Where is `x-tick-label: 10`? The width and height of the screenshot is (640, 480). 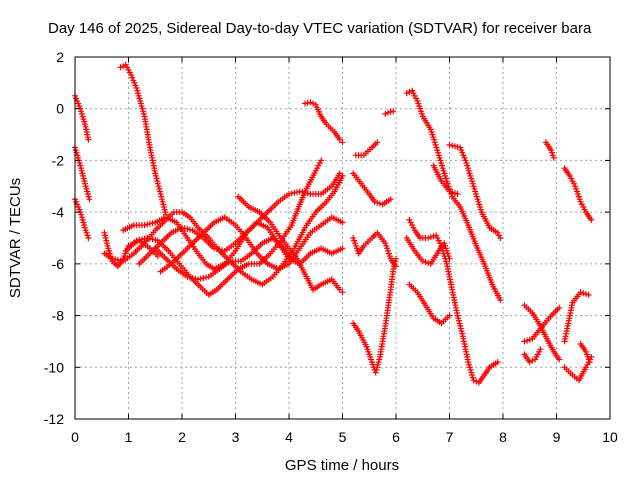
x-tick-label: 10 is located at coordinates (610, 437).